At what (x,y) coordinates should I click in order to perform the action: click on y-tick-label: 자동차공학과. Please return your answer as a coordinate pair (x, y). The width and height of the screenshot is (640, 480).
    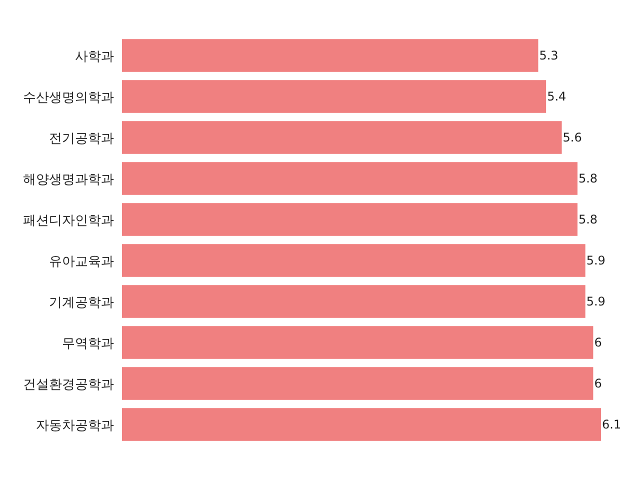
    Looking at the image, I should click on (75, 426).